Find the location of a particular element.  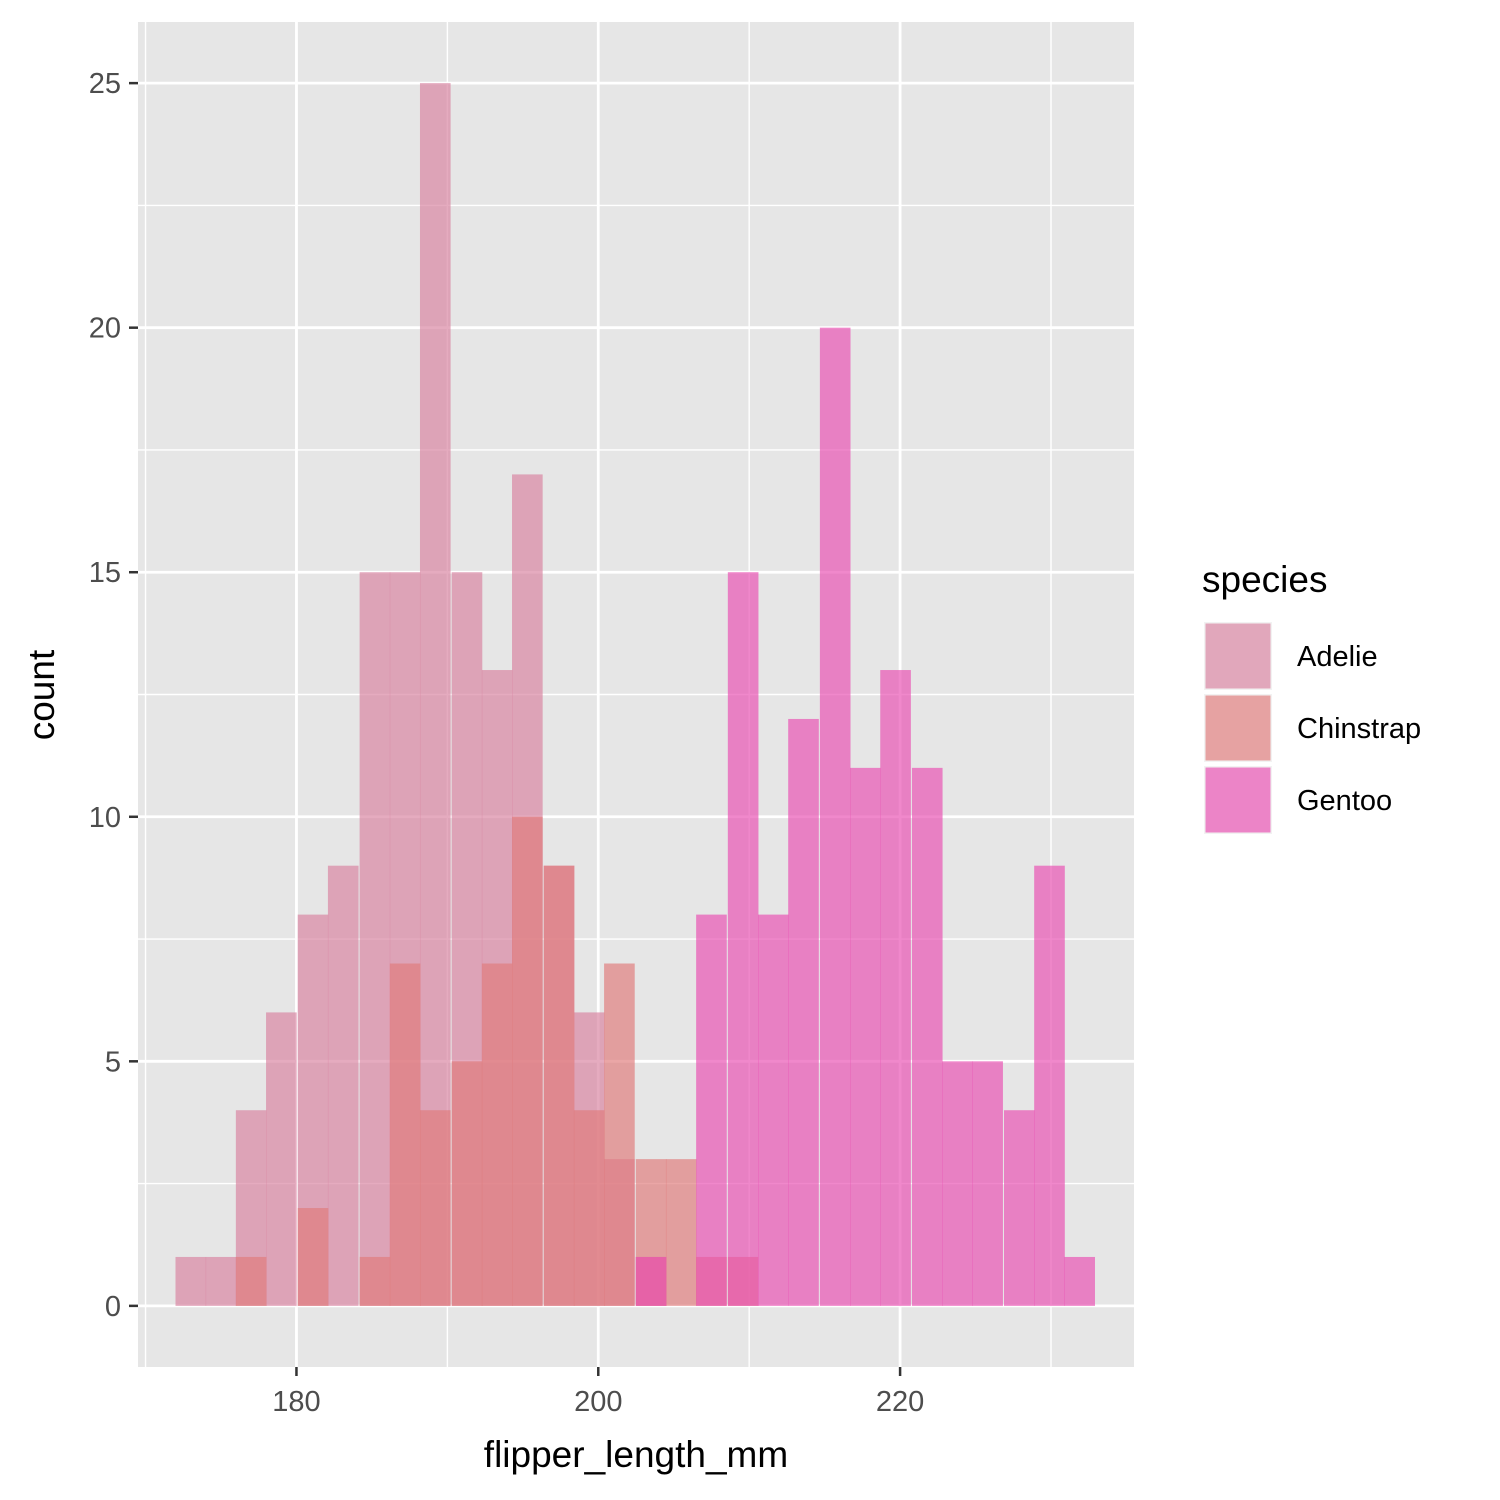

legend-label-adelie: Adelie is located at coordinates (1337, 657).